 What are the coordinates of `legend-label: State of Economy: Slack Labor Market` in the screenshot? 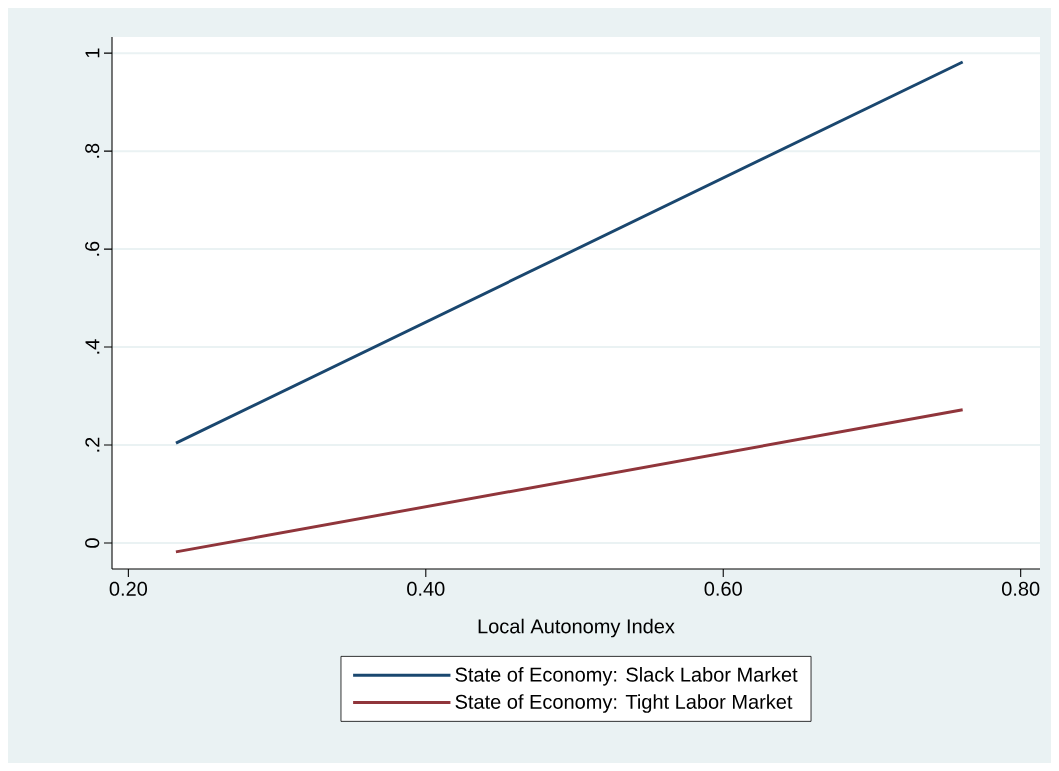 It's located at (626, 676).